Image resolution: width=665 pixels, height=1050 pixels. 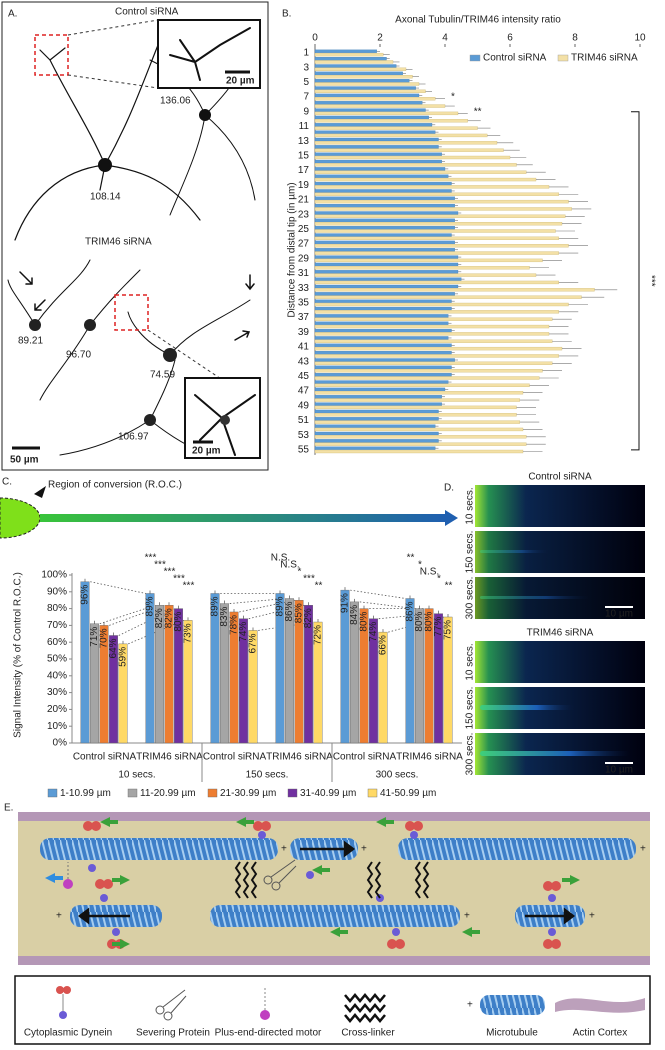 I want to click on cell-value: 96.70, so click(x=78, y=355).